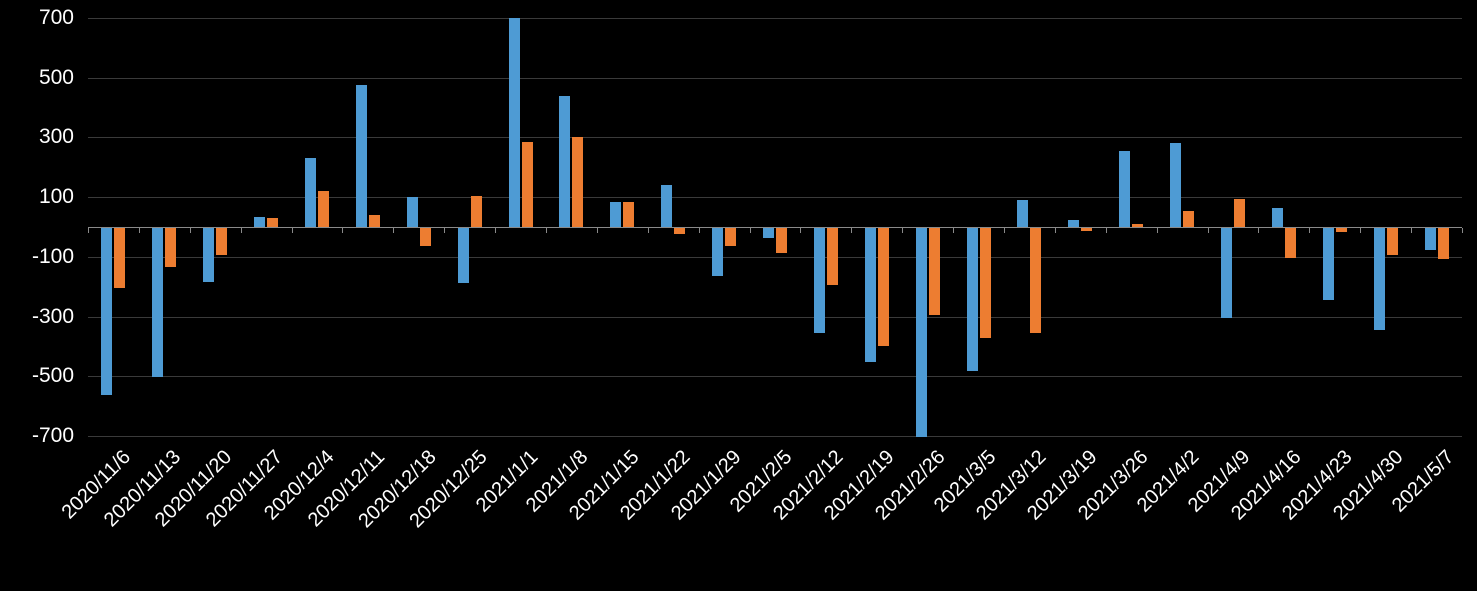 The width and height of the screenshot is (1477, 591). Describe the element at coordinates (56, 17) in the screenshot. I see `y-axis-label: 700` at that location.